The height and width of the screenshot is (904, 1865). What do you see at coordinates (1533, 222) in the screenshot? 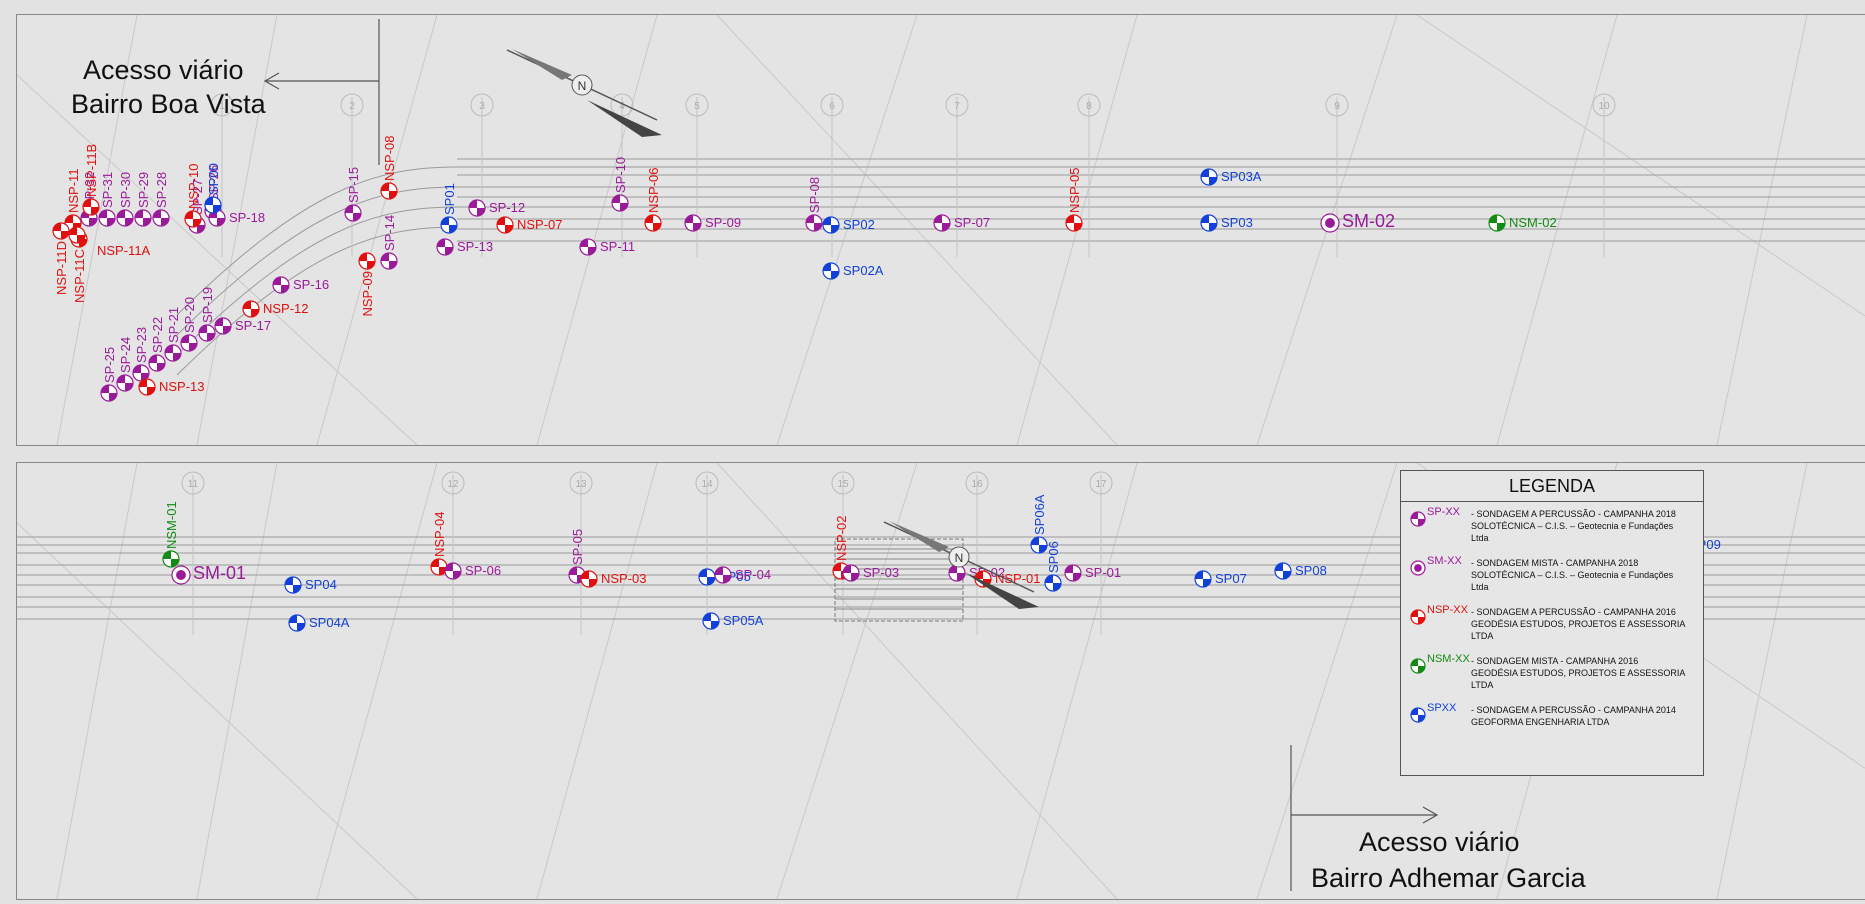
I see `borehole-label: NSM-02` at bounding box center [1533, 222].